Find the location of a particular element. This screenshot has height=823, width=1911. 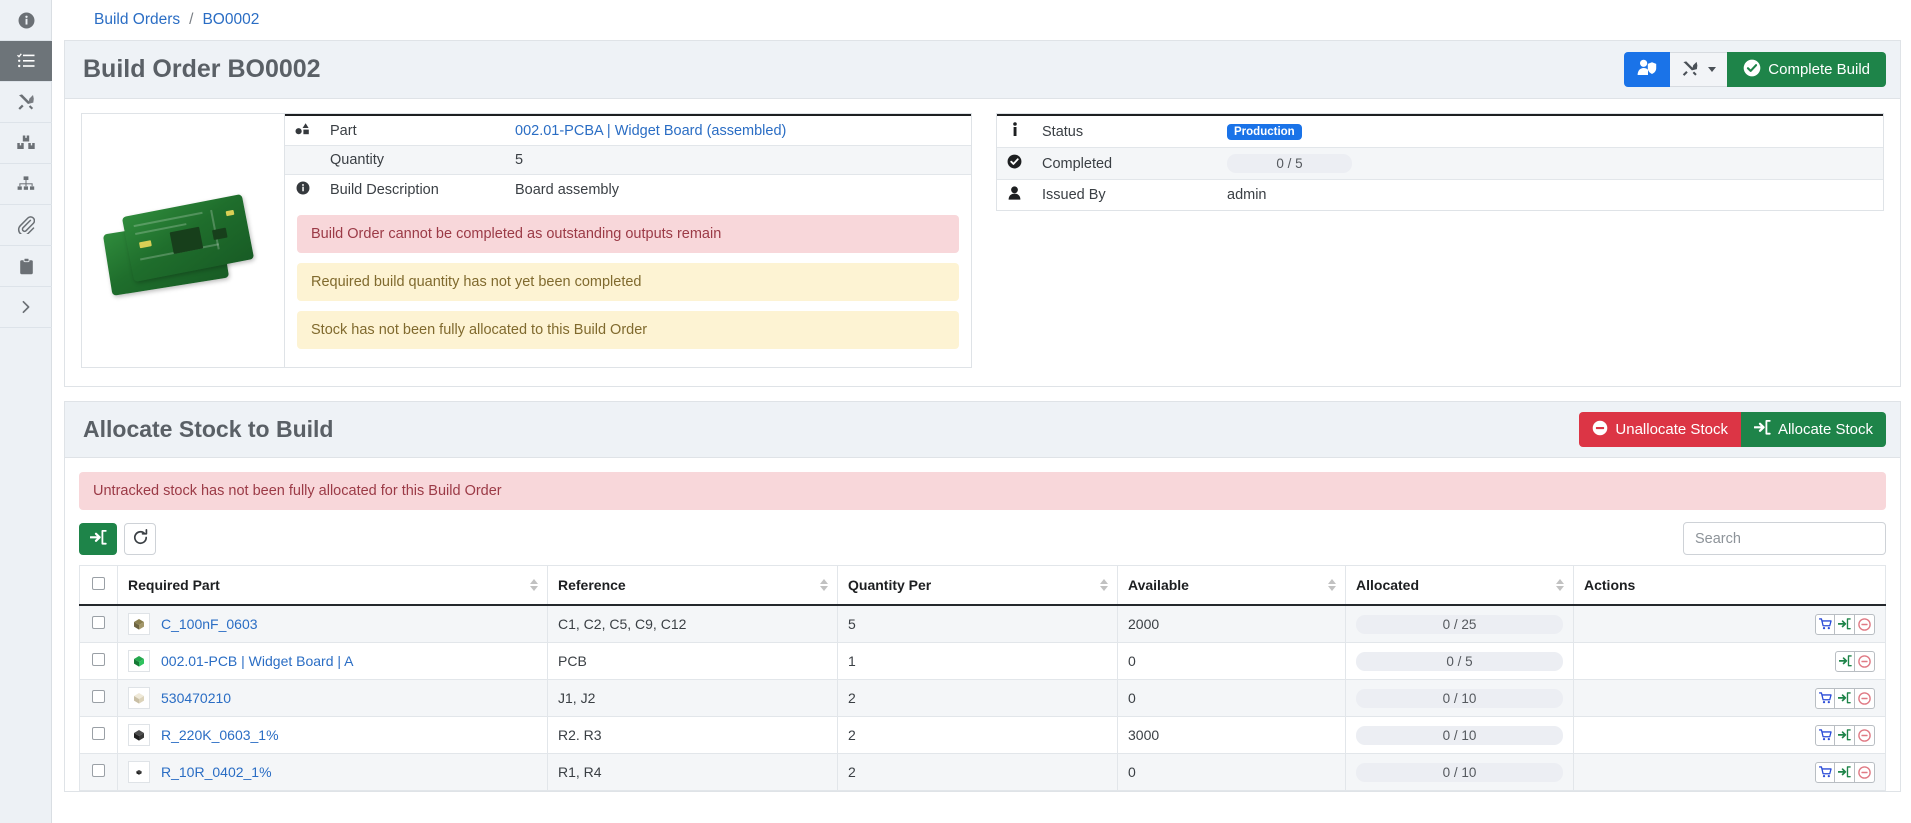

task-list-icon is located at coordinates (26, 61).